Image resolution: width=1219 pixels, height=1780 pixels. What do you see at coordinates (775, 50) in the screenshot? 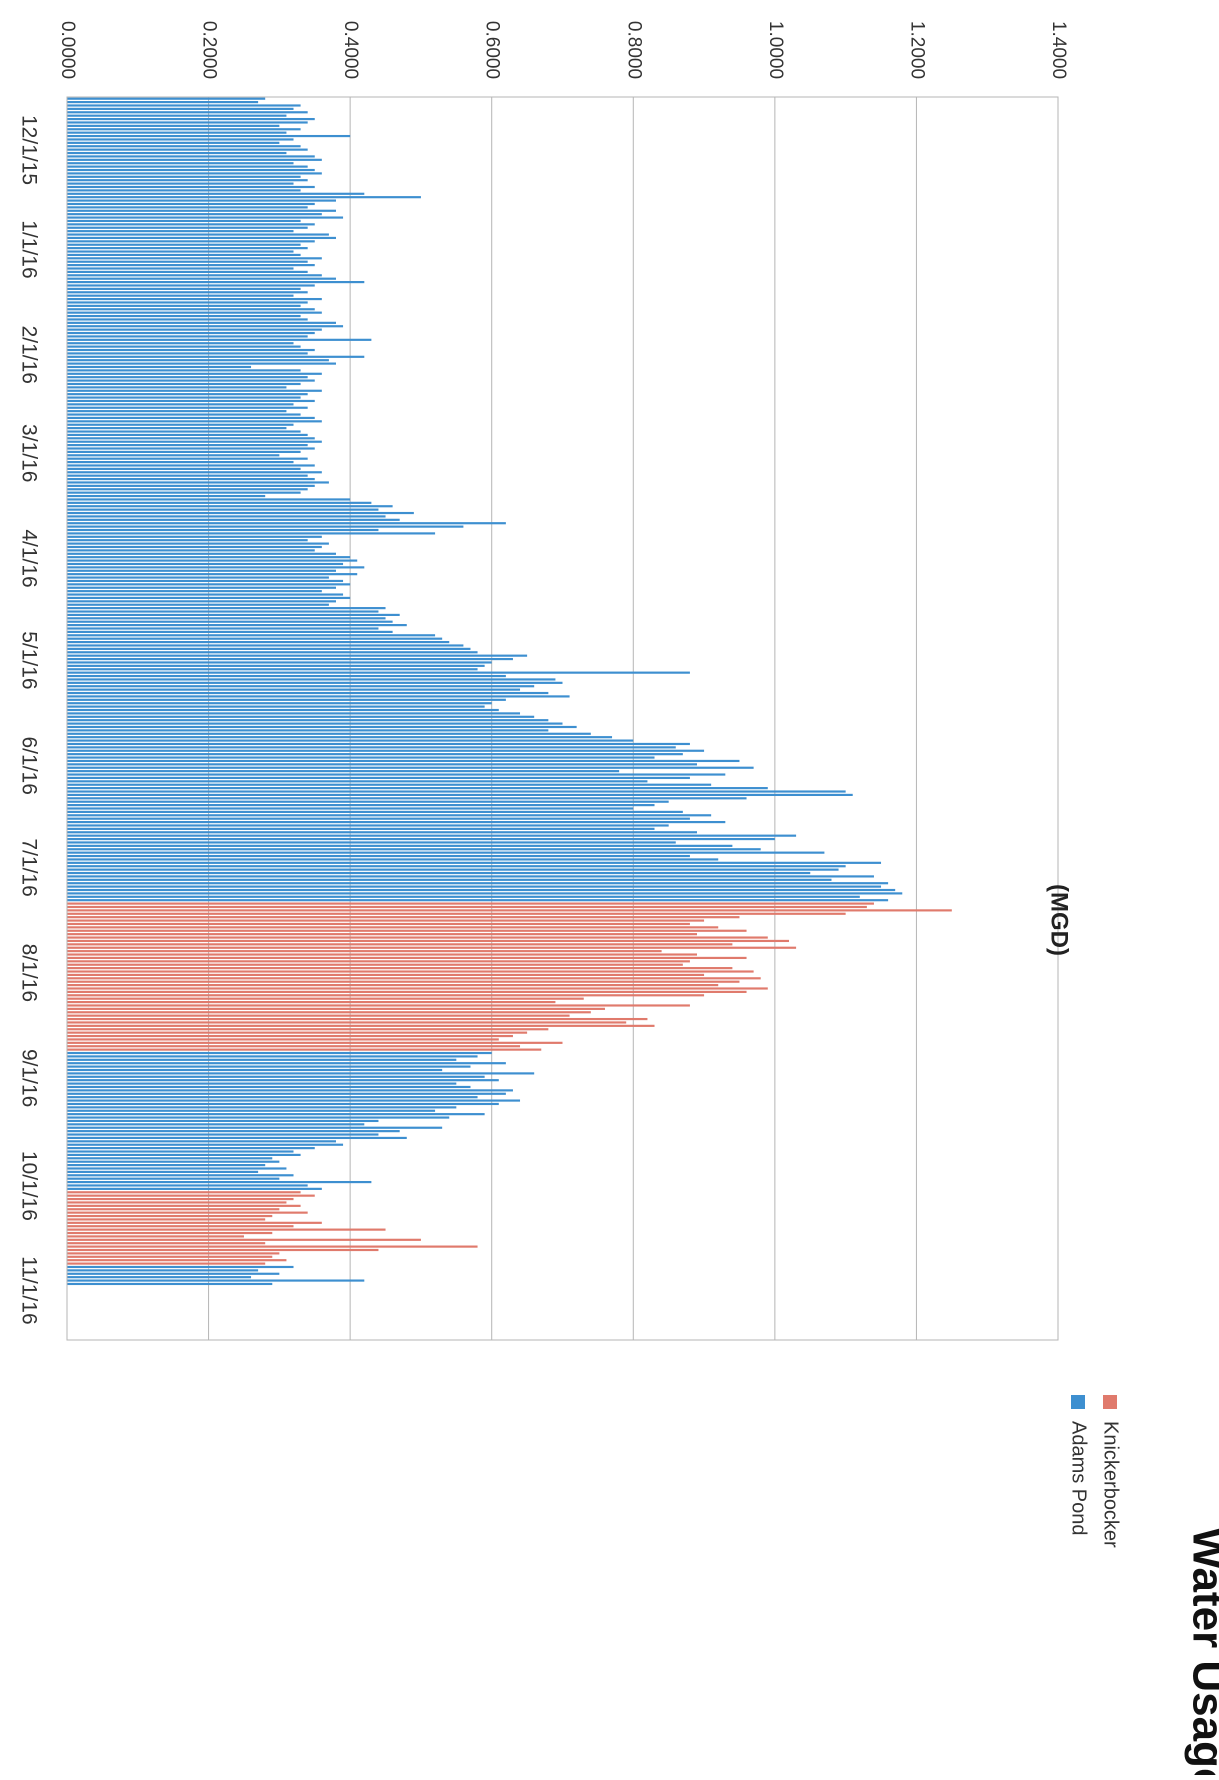
I see `value-tick-label: 1.0000` at bounding box center [775, 50].